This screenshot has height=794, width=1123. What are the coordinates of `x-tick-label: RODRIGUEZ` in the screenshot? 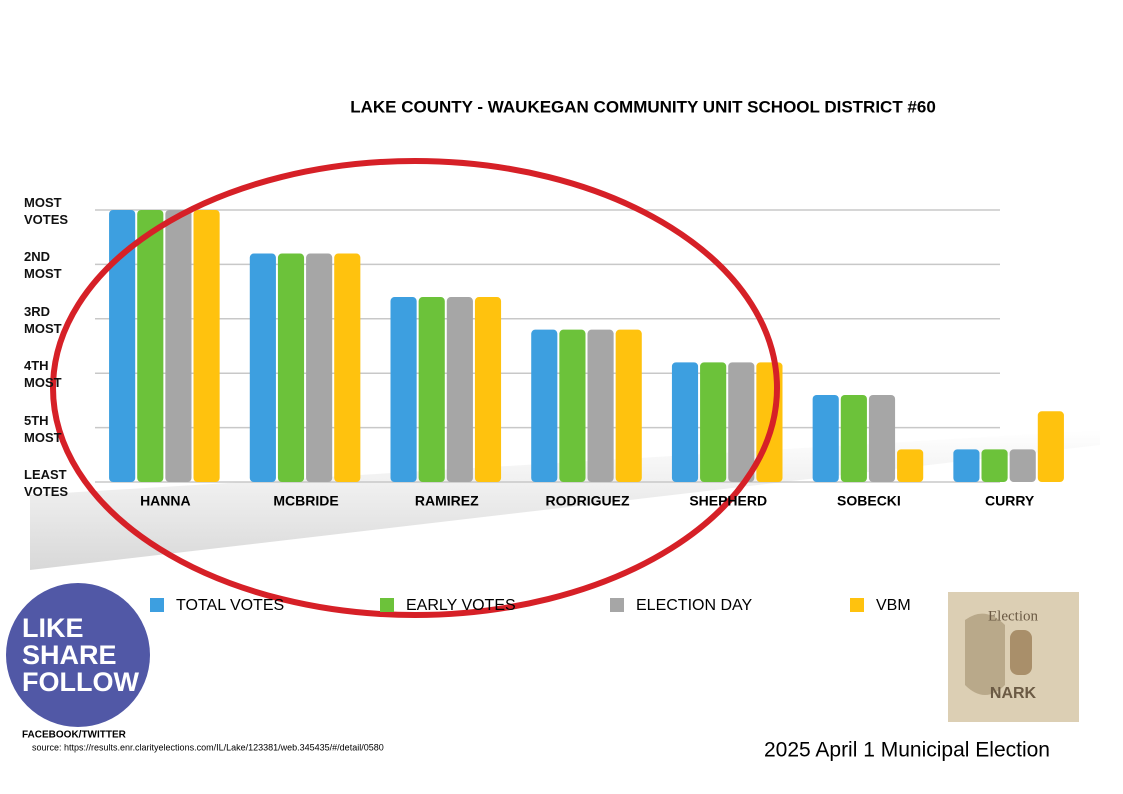 It's located at (588, 501).